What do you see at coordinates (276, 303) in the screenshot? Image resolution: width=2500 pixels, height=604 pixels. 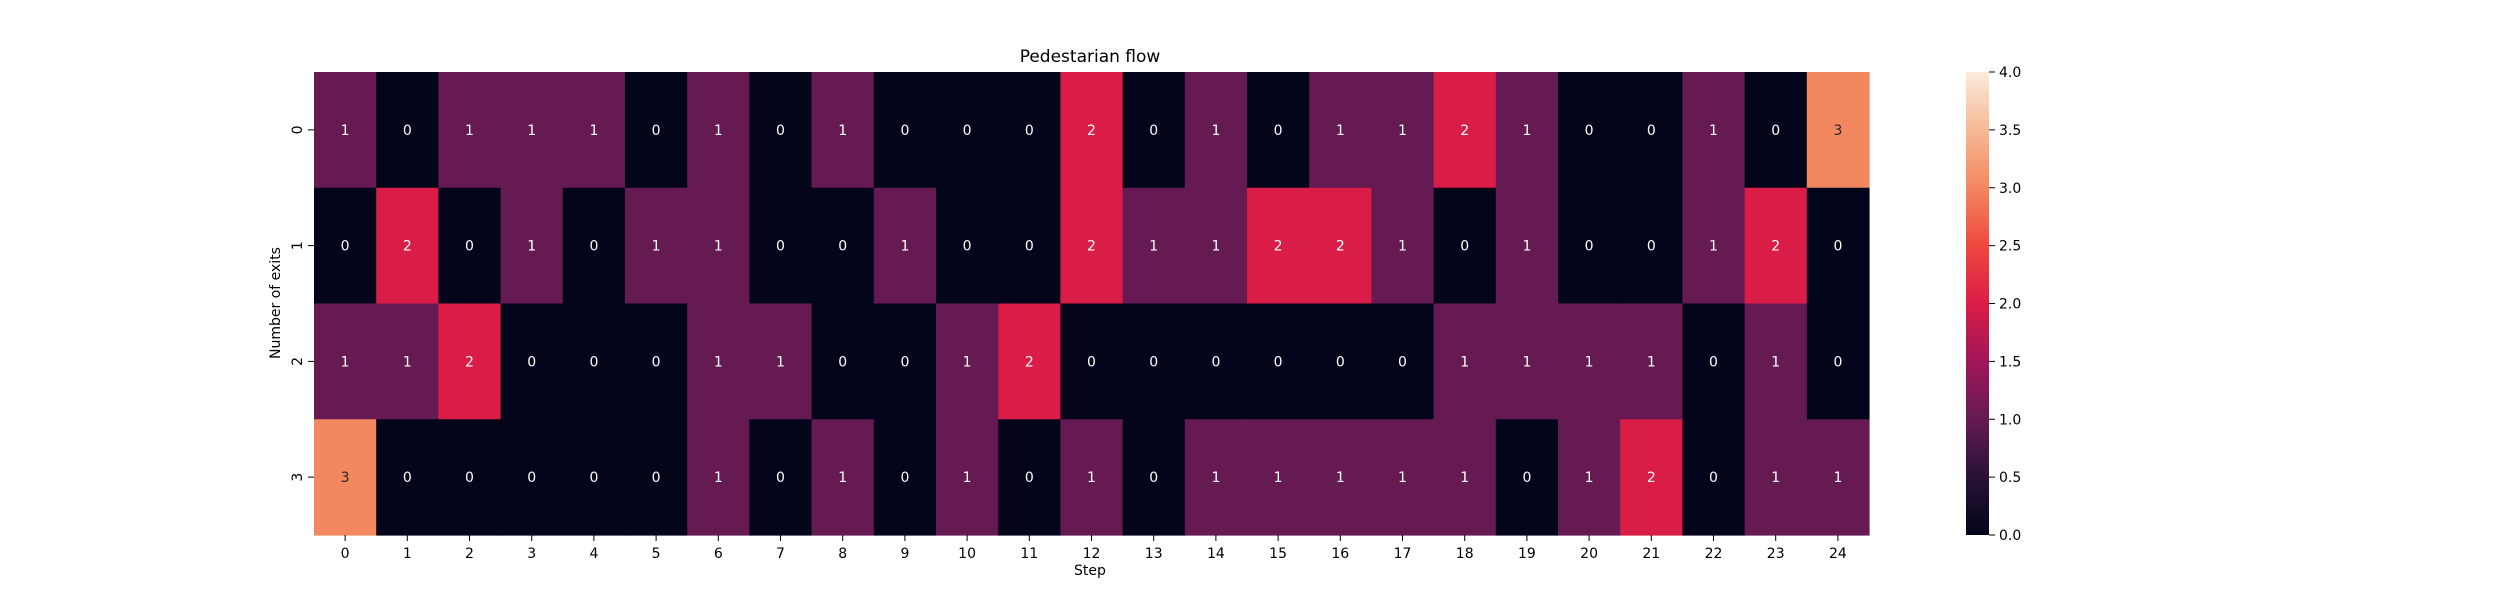 I see `y-axis-label: Number of exits` at bounding box center [276, 303].